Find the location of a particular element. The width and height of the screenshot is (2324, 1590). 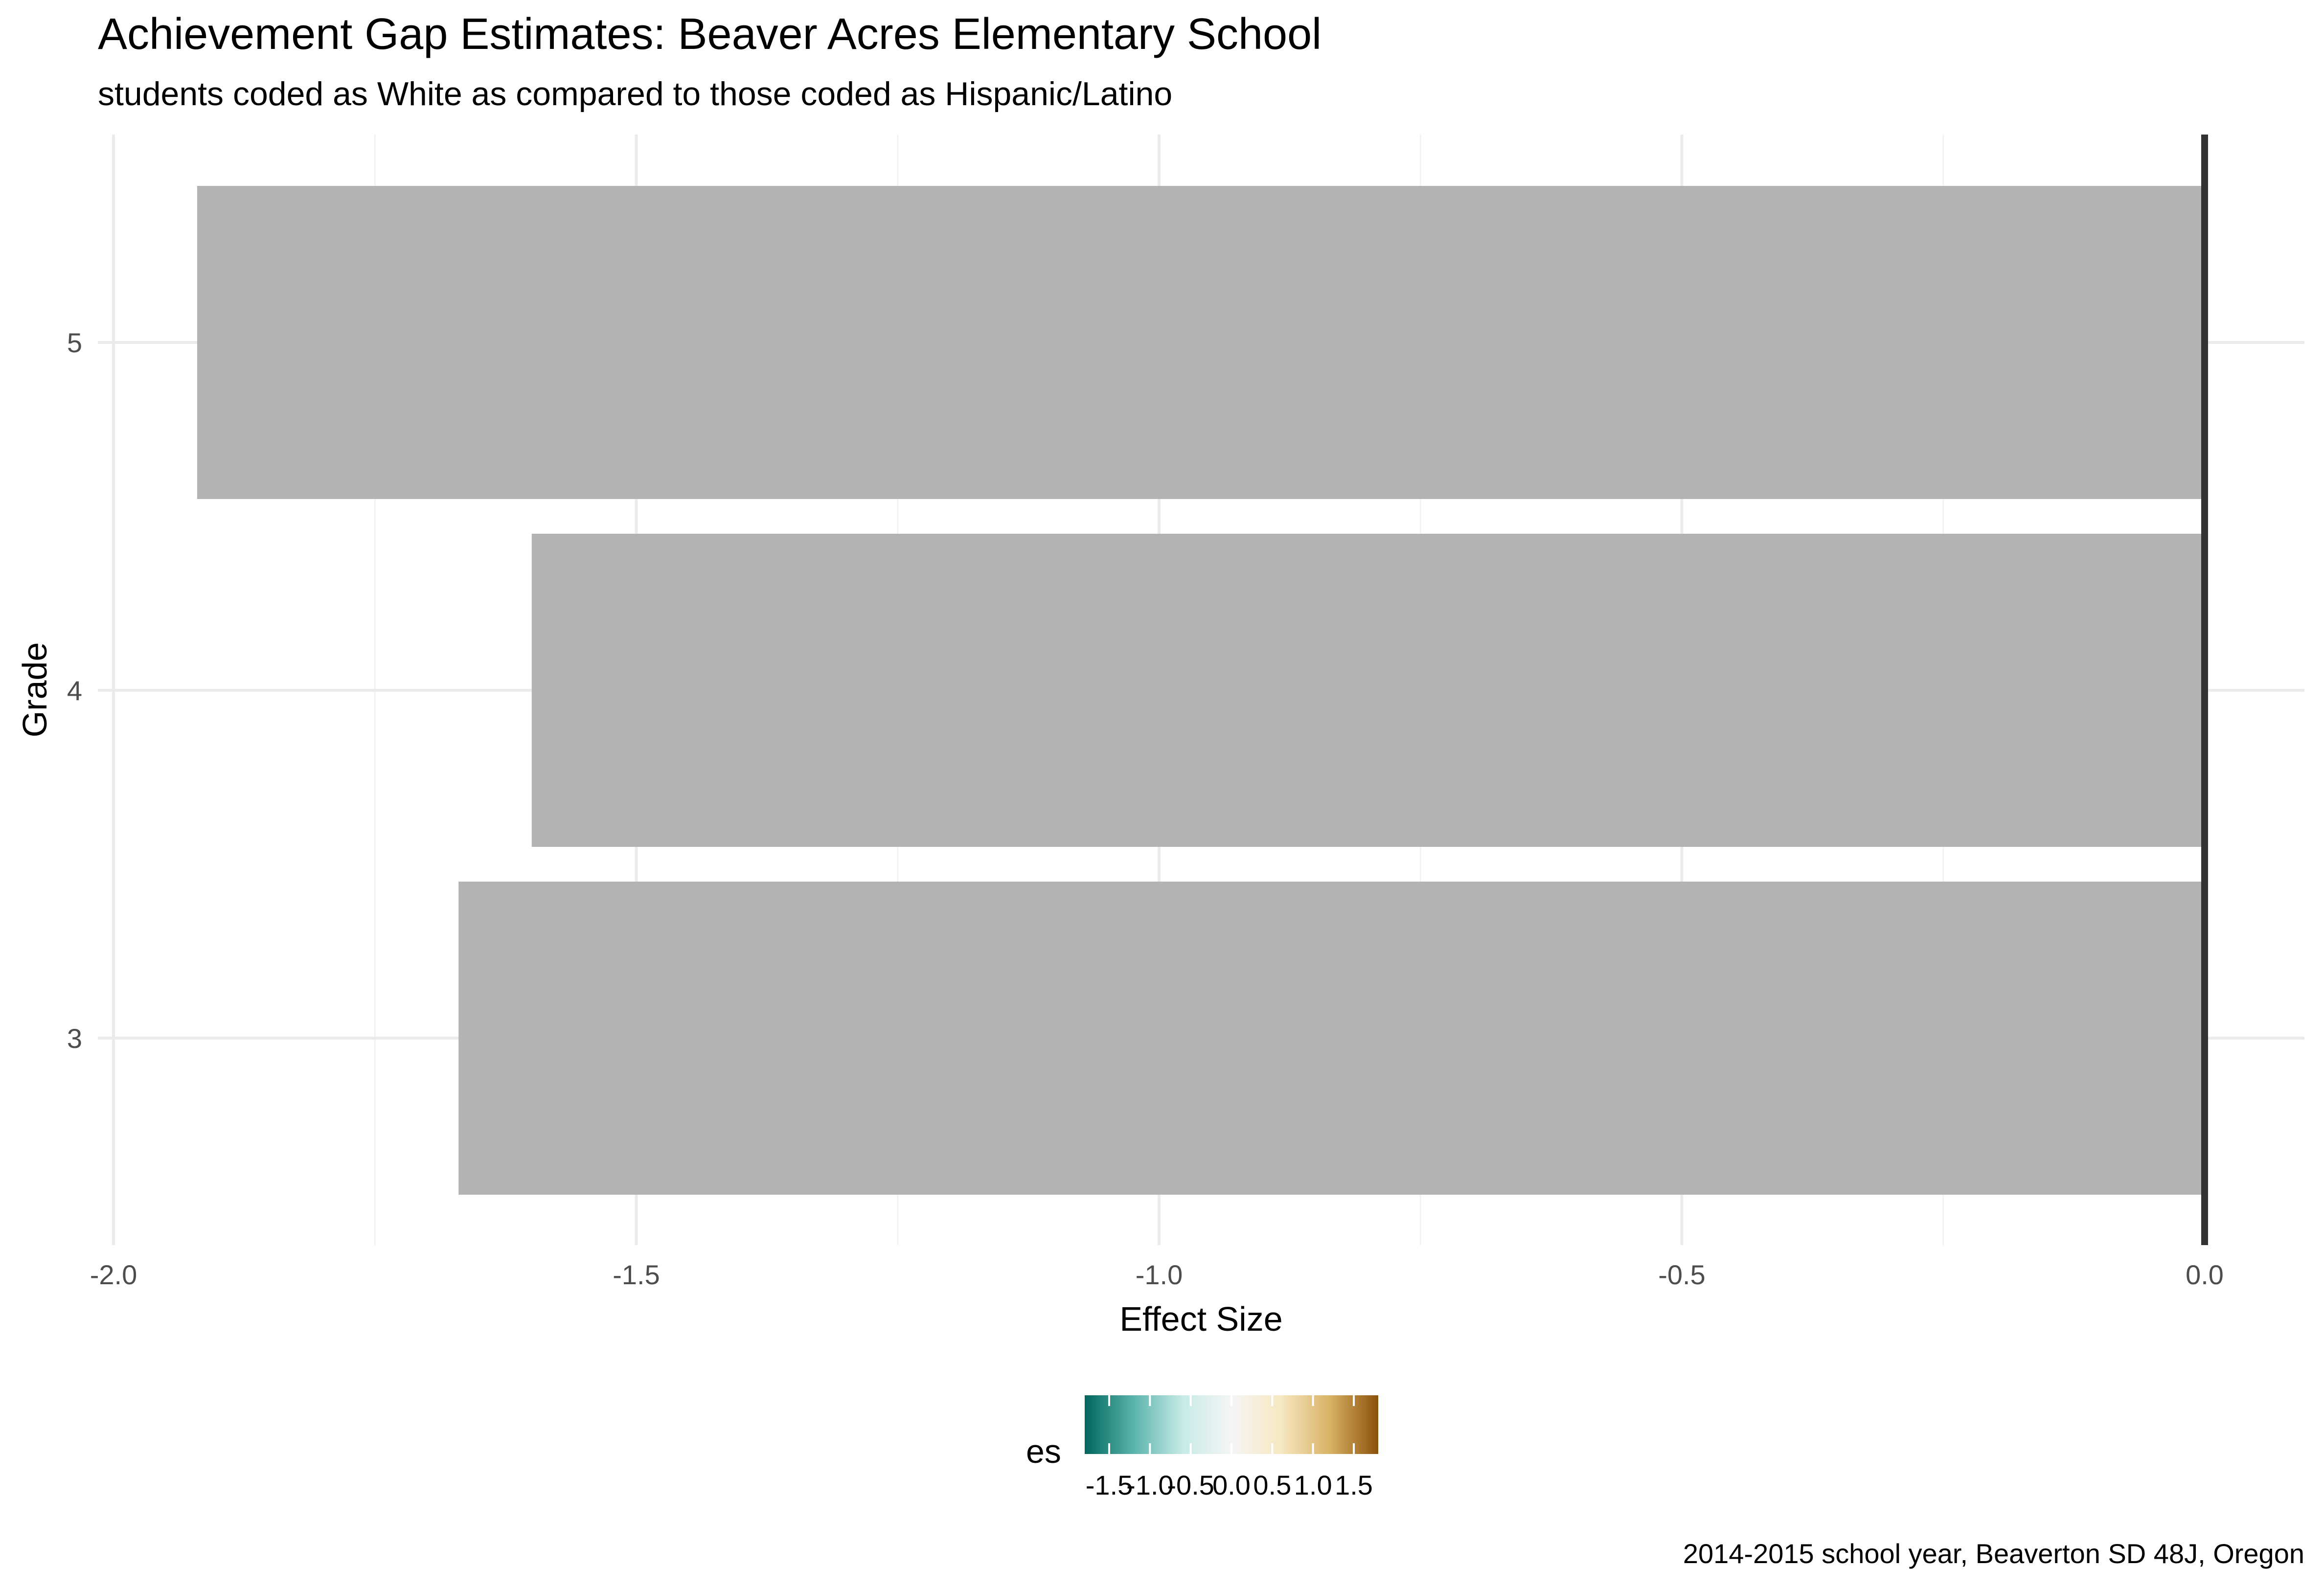

x-tick-label: 0.0 is located at coordinates (2205, 1275).